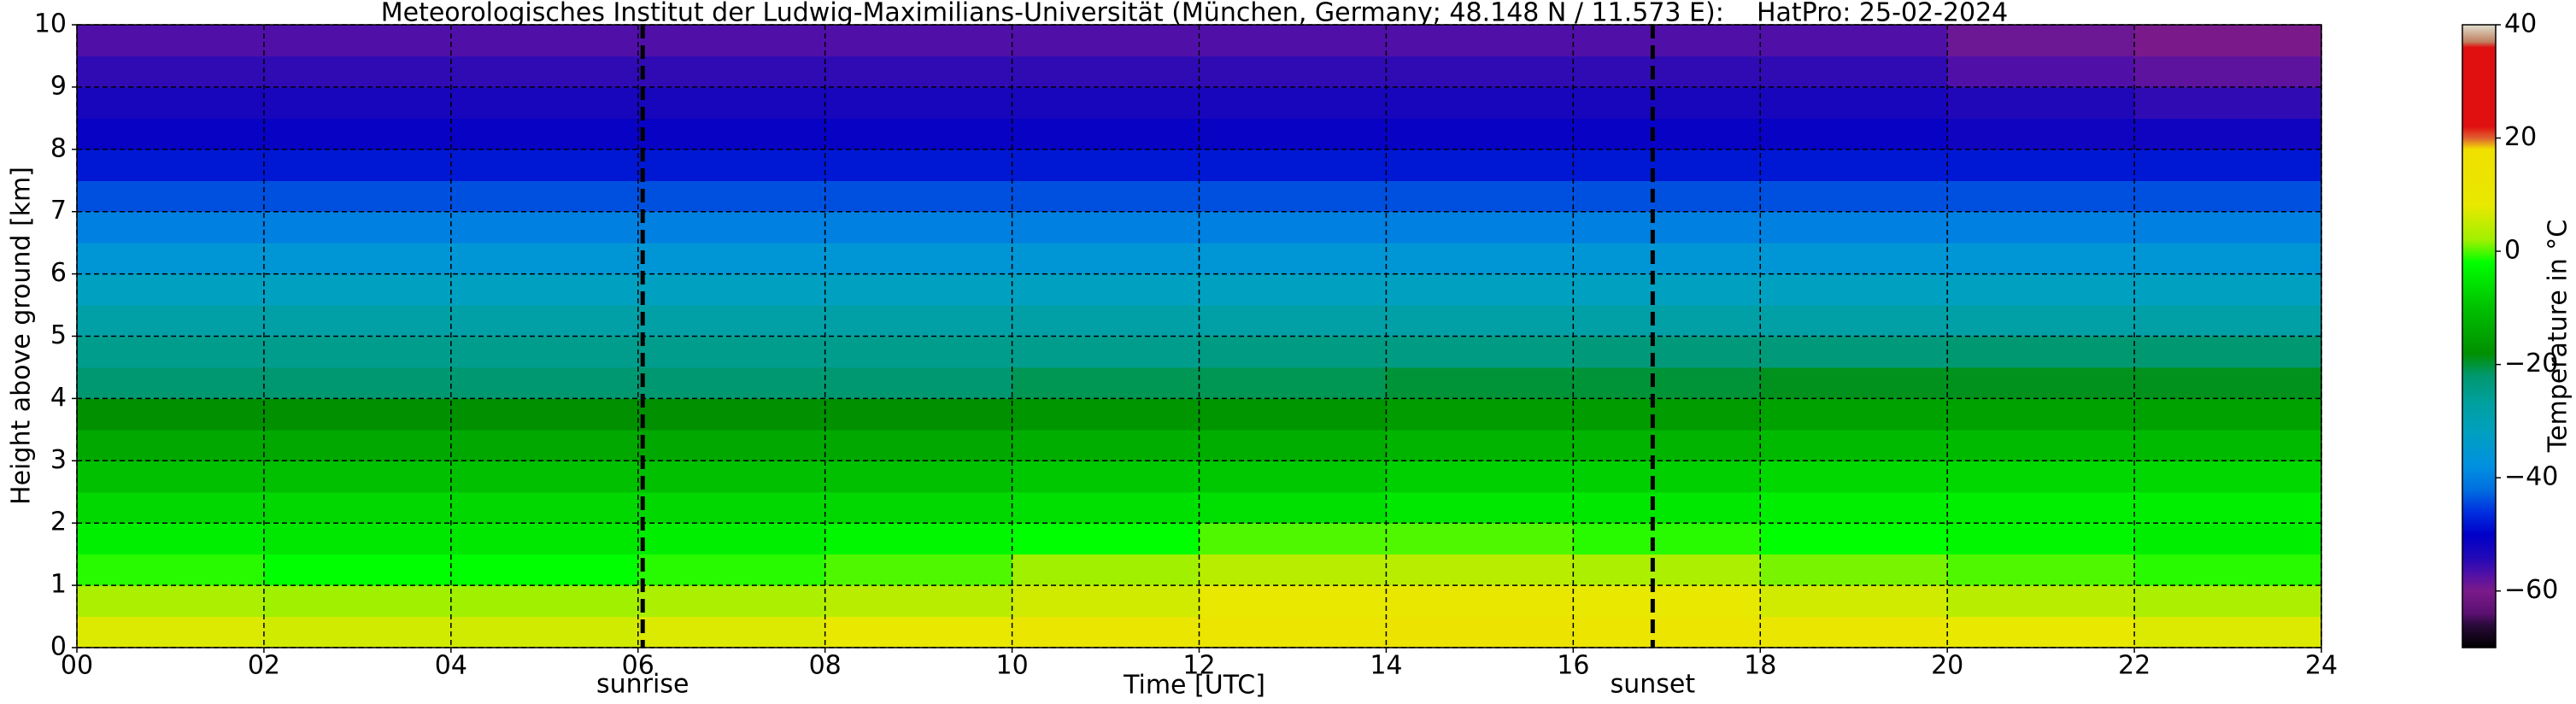 This screenshot has height=704, width=2576. Describe the element at coordinates (1760, 666) in the screenshot. I see `x-tick-label: 18` at that location.